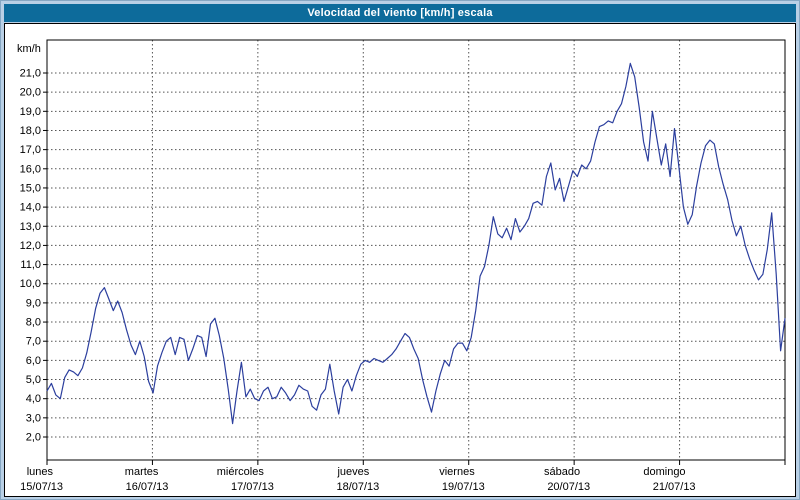  I want to click on y-tick-label: 12,0, so click(30, 246).